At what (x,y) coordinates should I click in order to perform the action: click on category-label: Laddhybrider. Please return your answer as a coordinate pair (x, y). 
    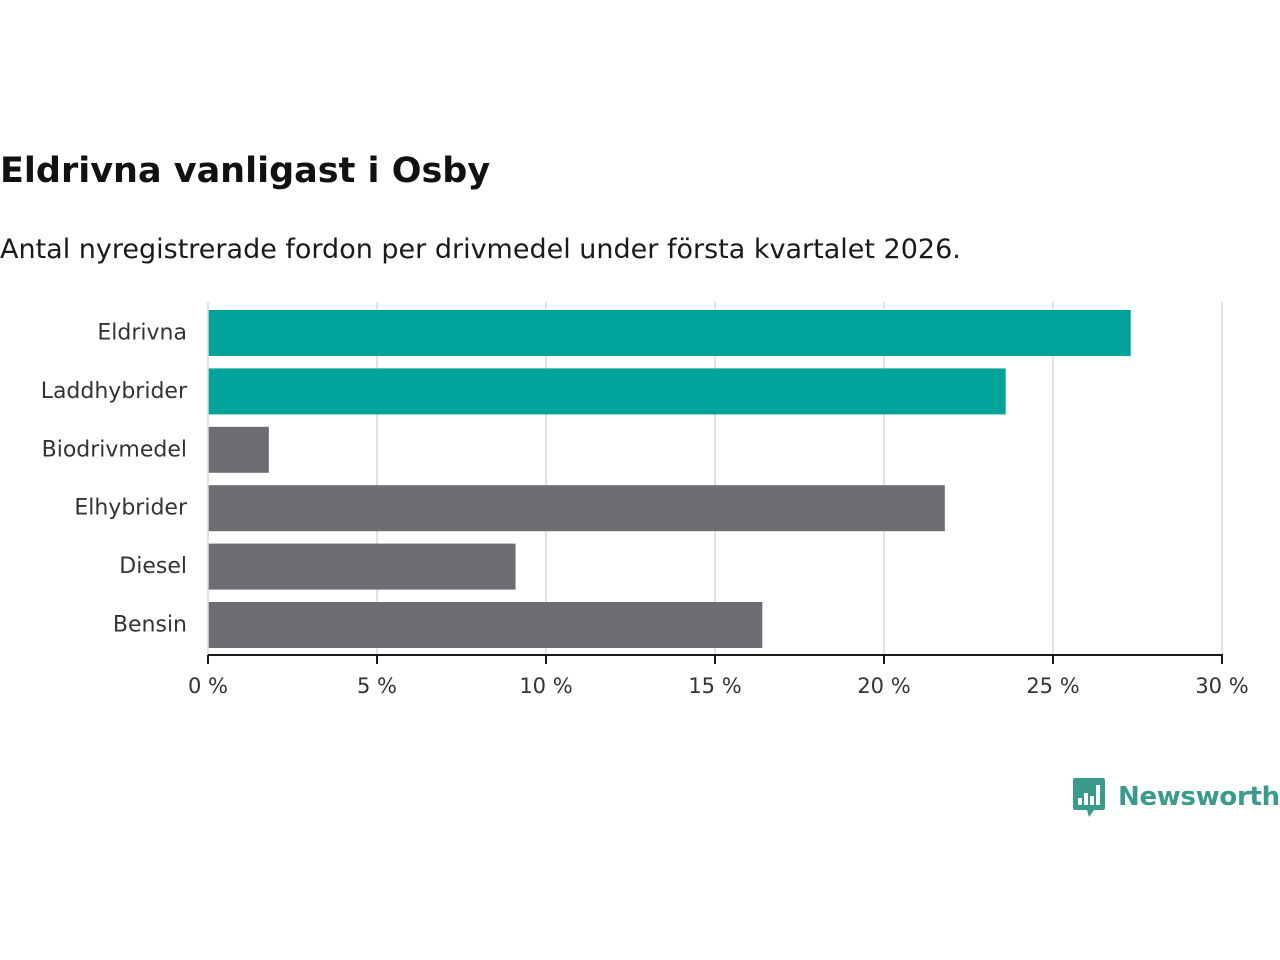
    Looking at the image, I should click on (114, 391).